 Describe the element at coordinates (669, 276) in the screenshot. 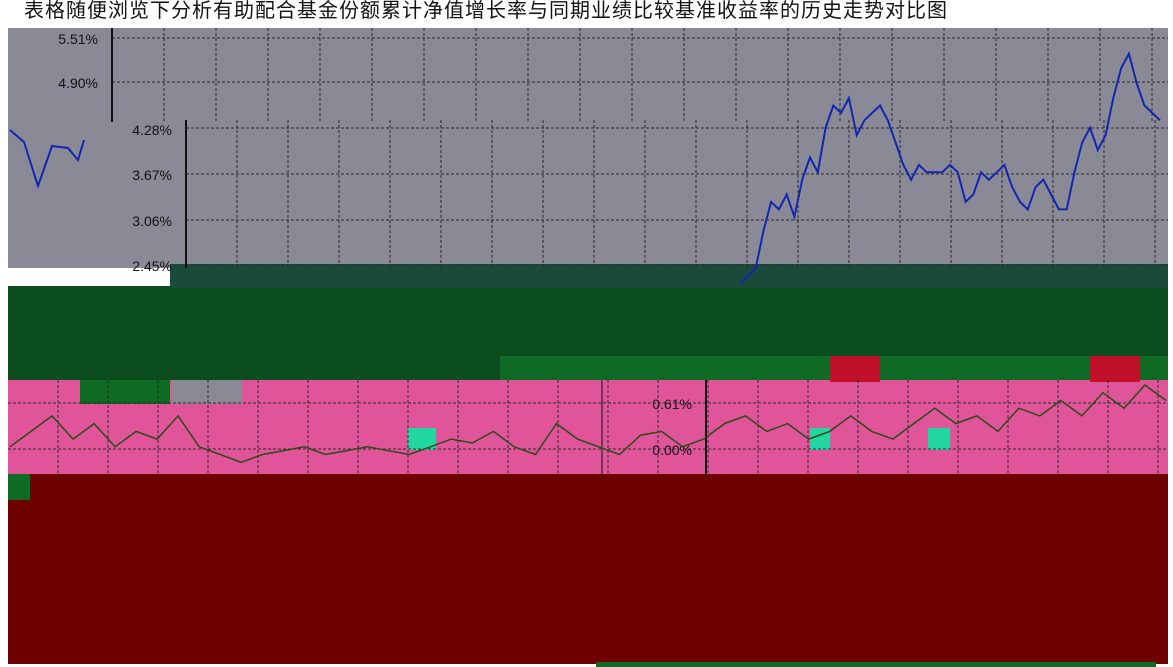

I see `green-band-upper` at that location.